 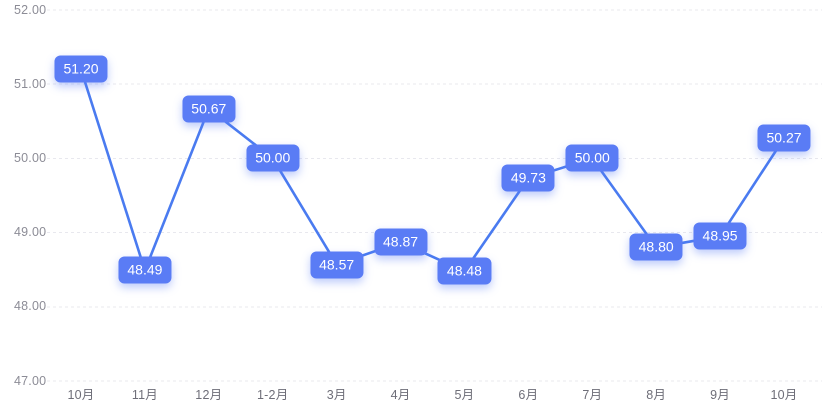 I want to click on y-axis-tick-label: 49.00, so click(x=30, y=232).